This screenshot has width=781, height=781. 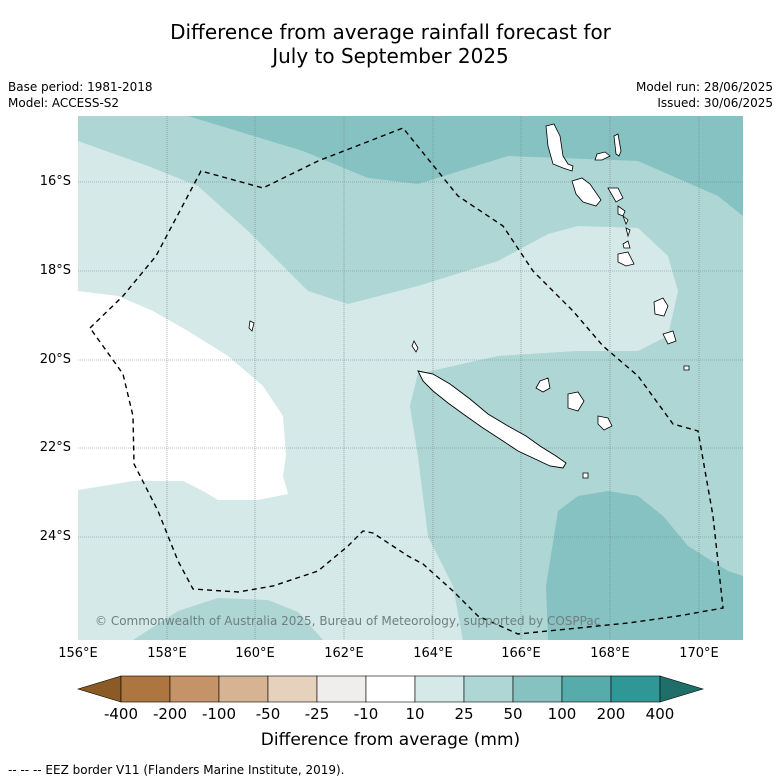 What do you see at coordinates (170, 714) in the screenshot?
I see `colorbar-label: -200` at bounding box center [170, 714].